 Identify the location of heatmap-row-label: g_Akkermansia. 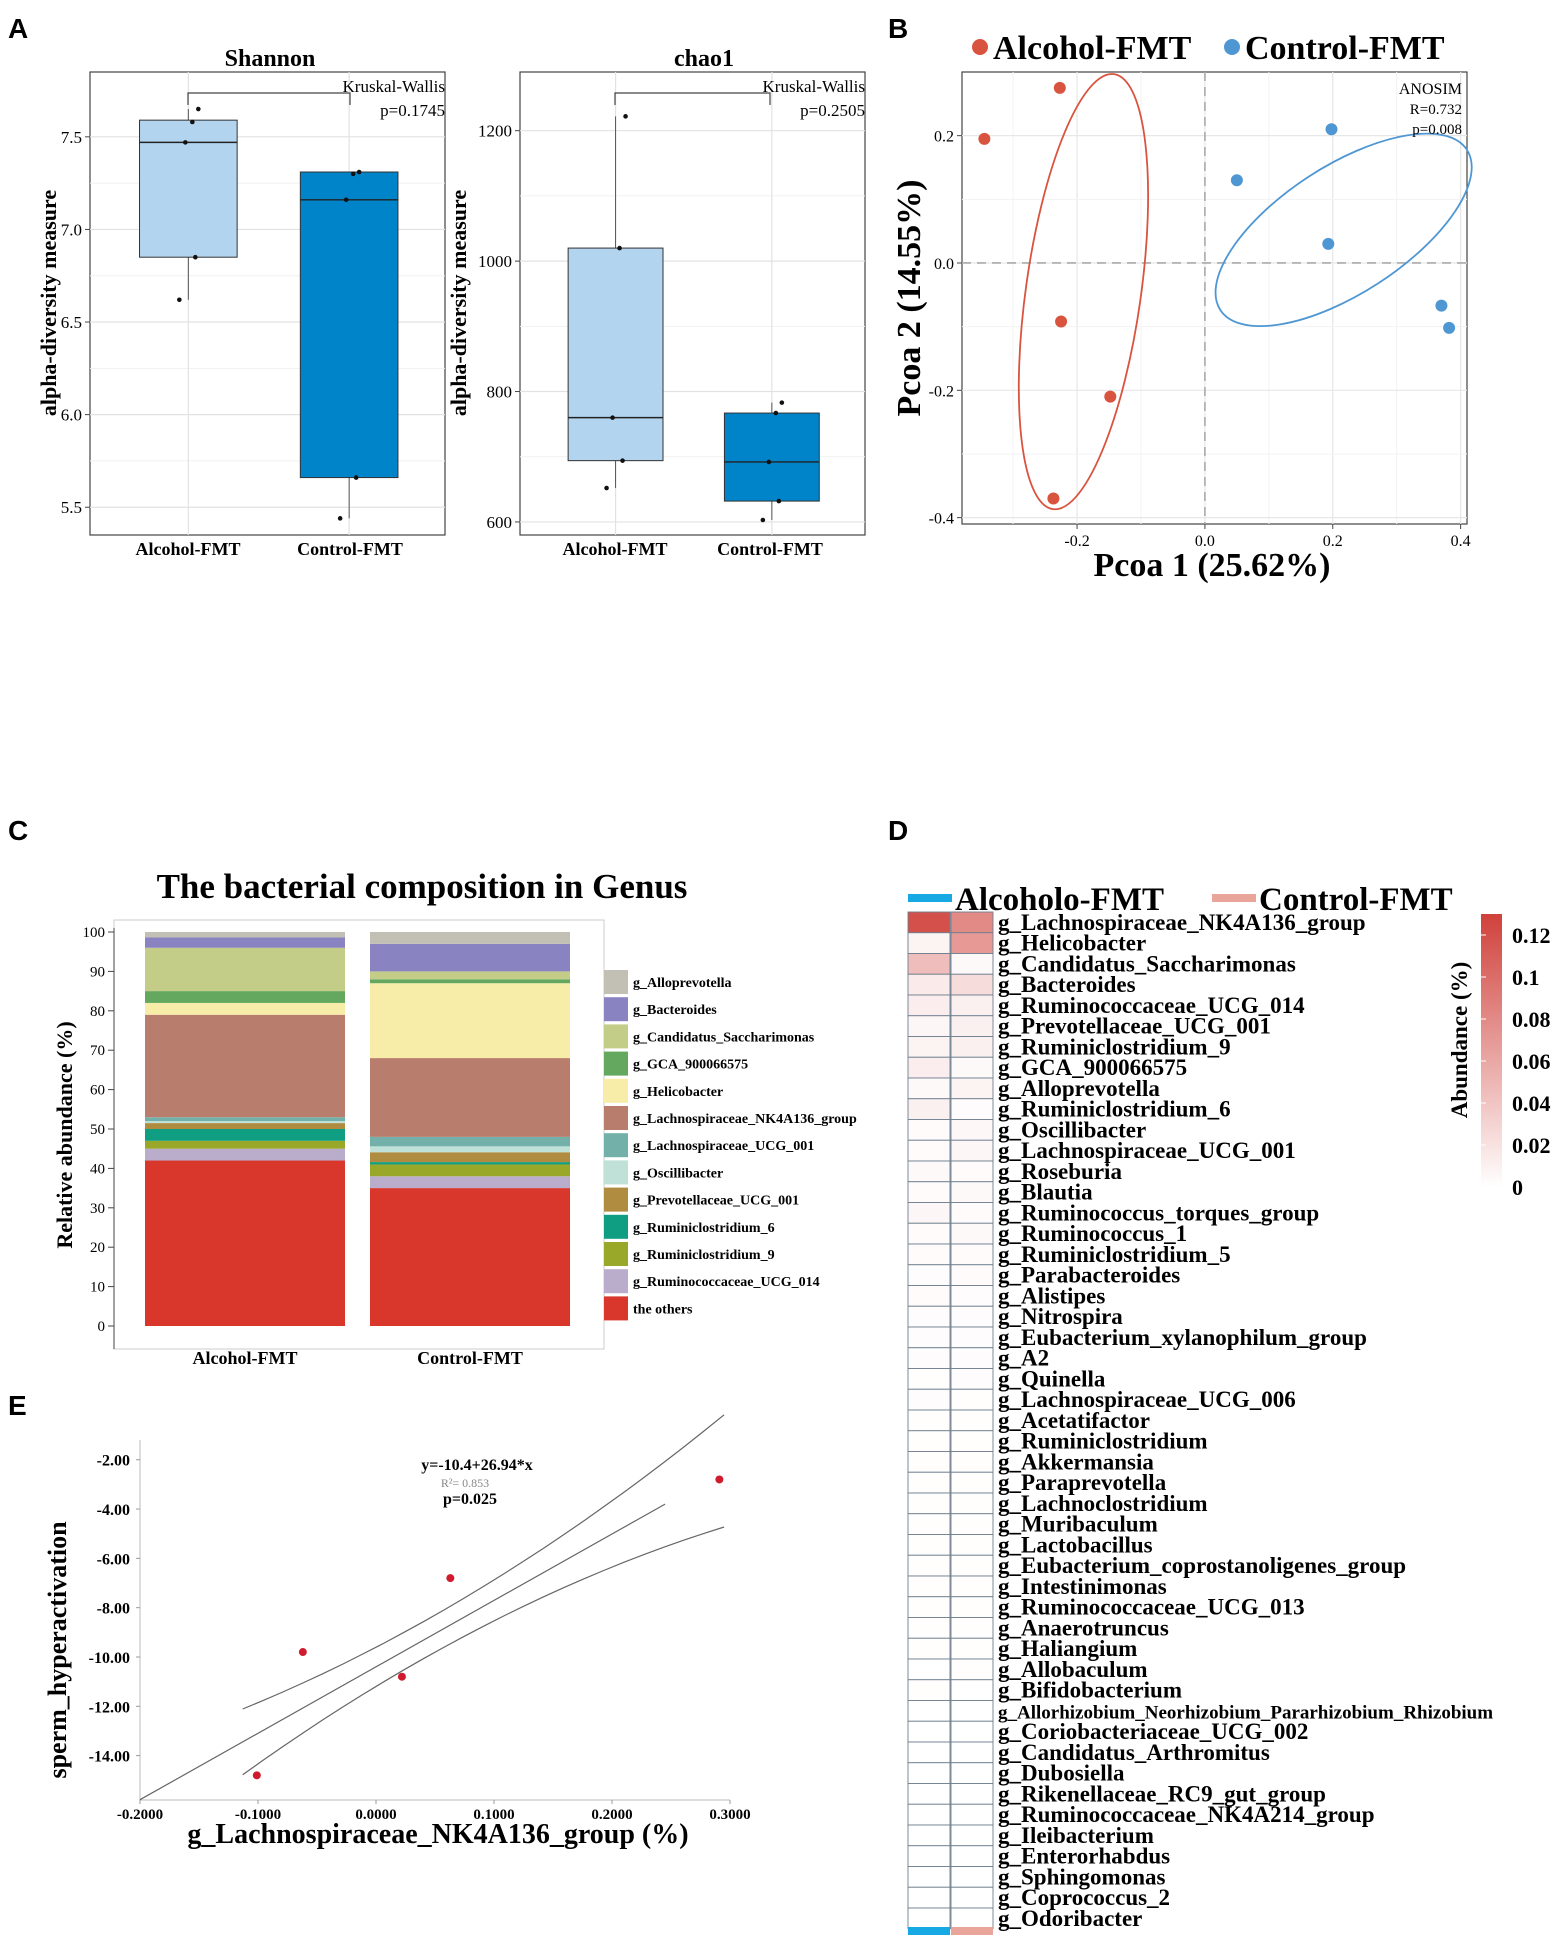
(1076, 1461).